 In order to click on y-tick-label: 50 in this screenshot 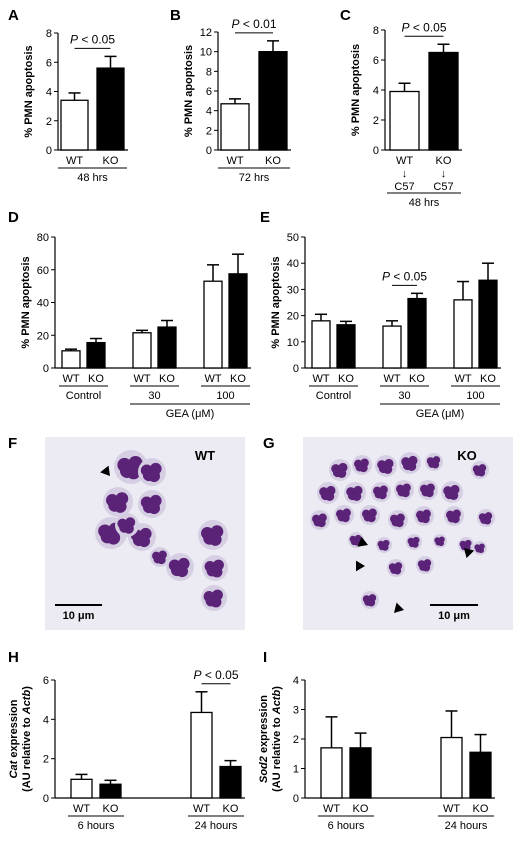, I will do `click(293, 238)`.